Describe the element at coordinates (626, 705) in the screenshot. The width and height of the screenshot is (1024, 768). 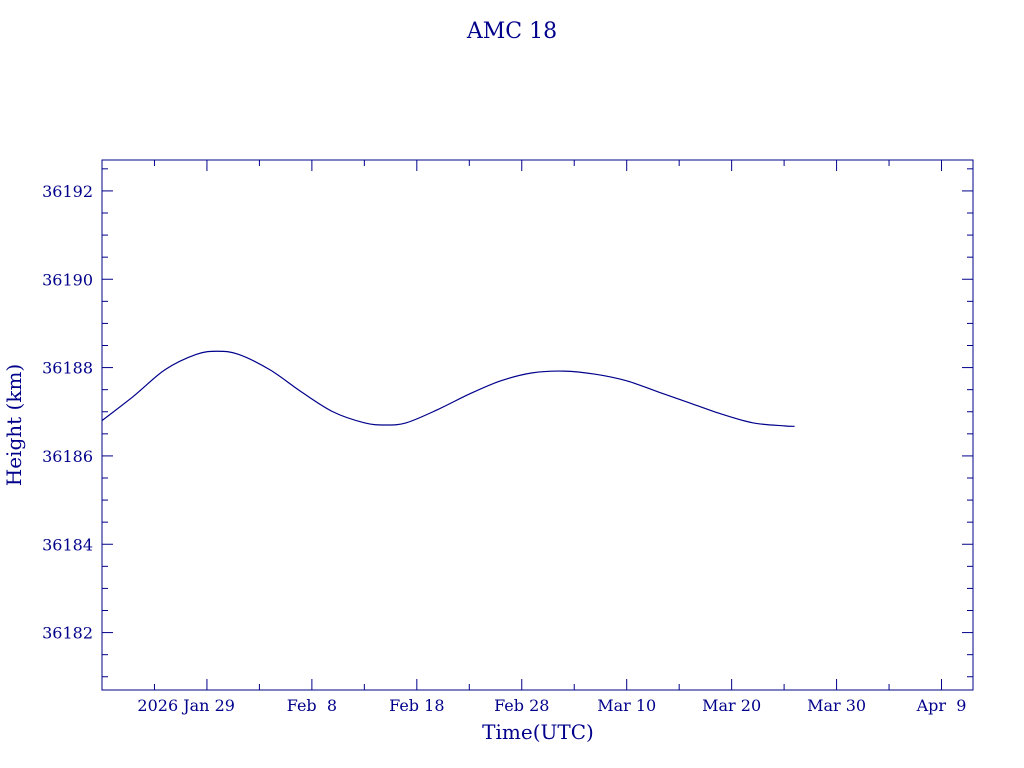
I see `x-tick-label: Mar 10` at that location.